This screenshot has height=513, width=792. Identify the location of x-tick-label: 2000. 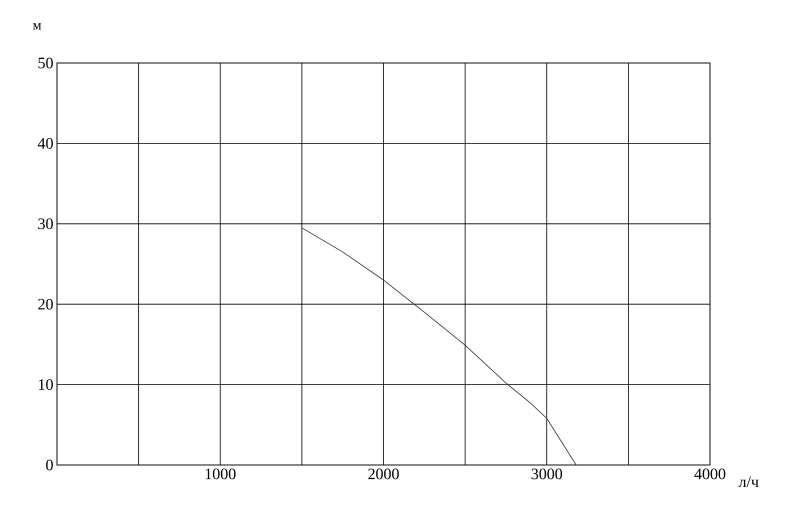
(383, 474).